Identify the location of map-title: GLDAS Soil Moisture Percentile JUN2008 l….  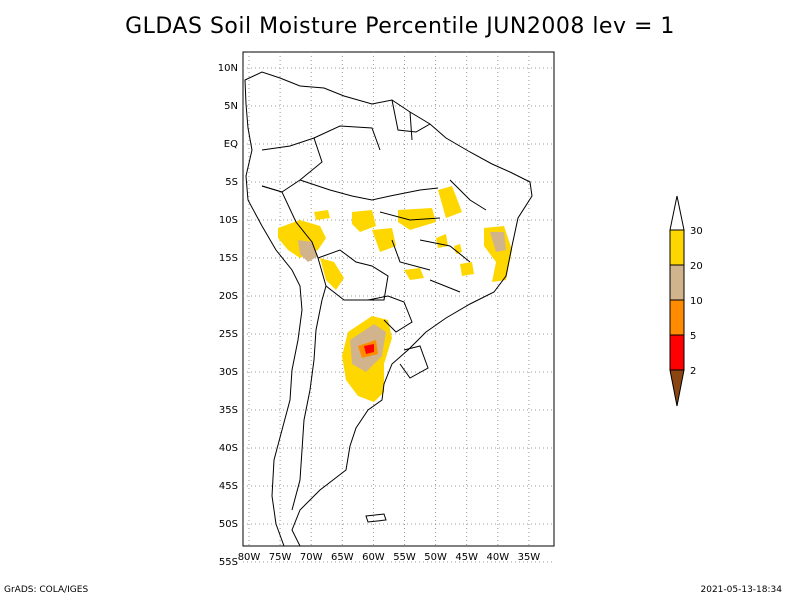
(400, 26).